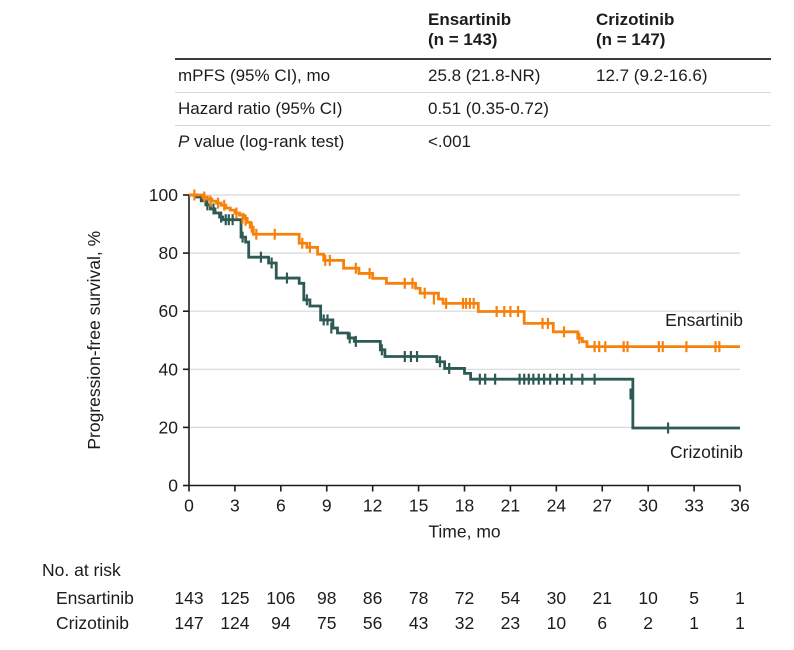 This screenshot has width=794, height=650. I want to click on x-tick-label: 12, so click(372, 506).